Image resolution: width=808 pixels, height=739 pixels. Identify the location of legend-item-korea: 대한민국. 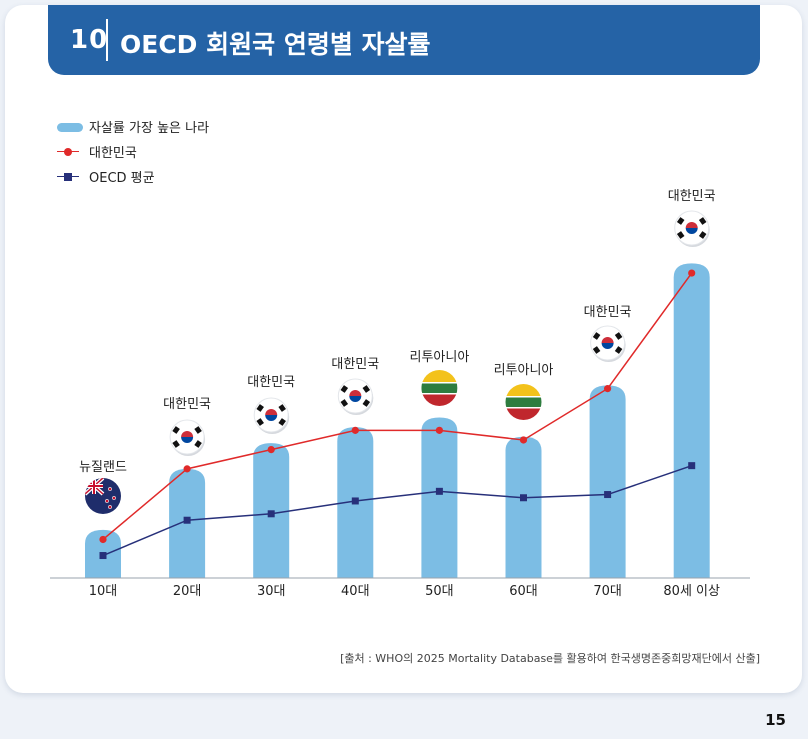
(133, 151).